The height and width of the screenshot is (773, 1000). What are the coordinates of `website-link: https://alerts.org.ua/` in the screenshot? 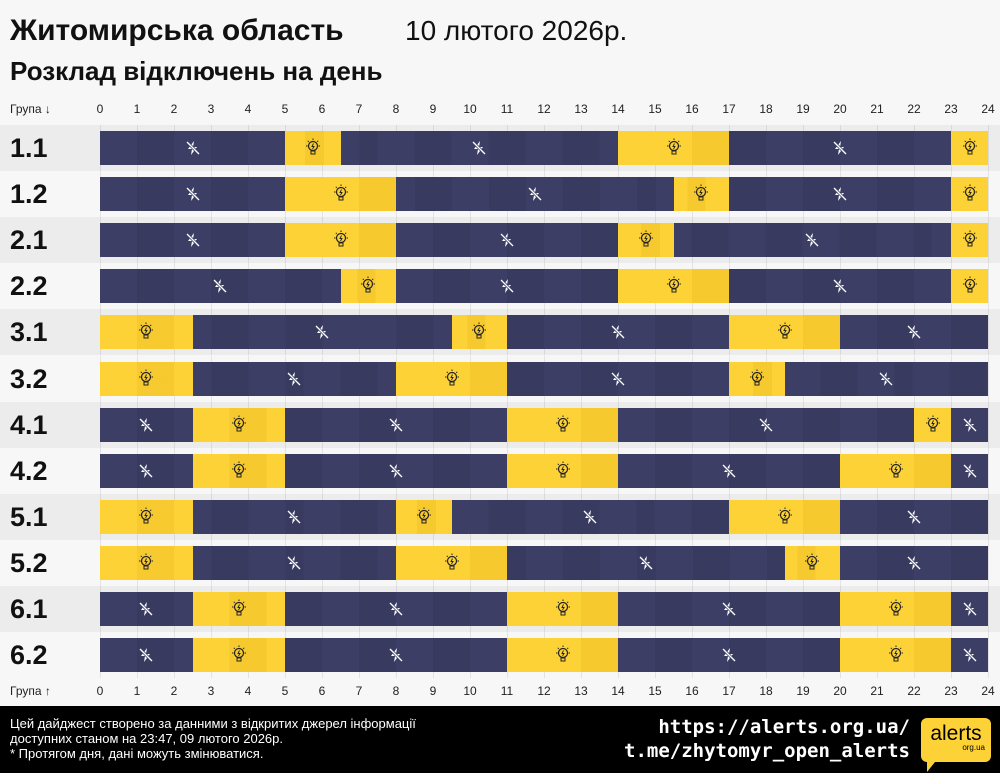 It's located at (784, 727).